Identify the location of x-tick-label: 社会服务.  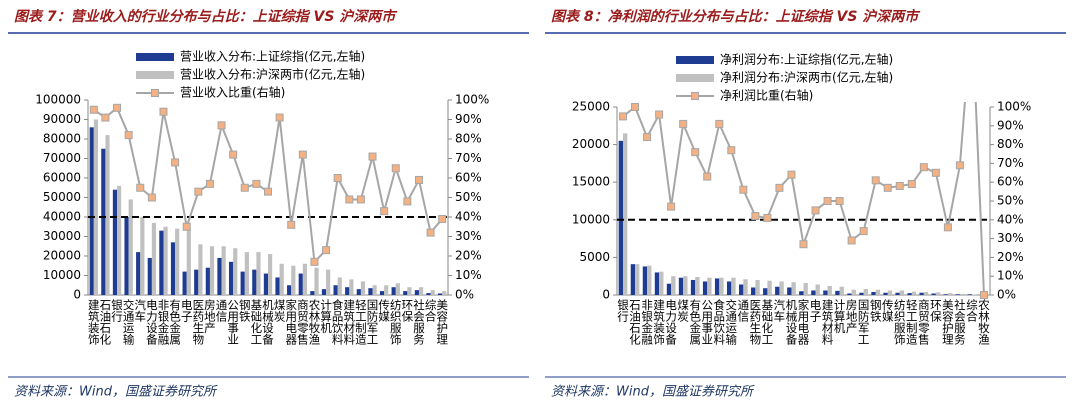
(960, 321).